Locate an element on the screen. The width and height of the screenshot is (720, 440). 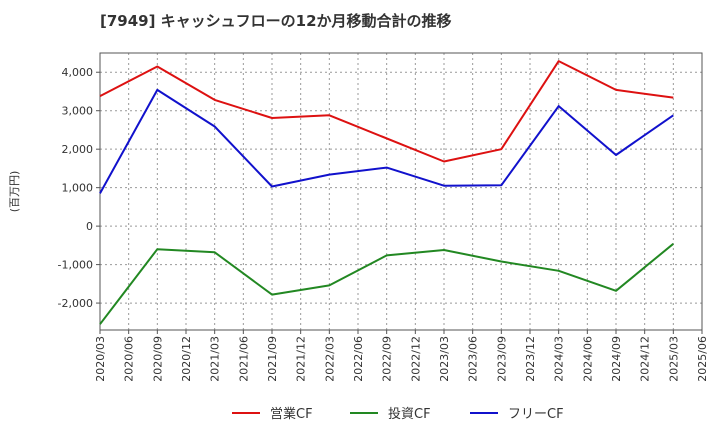
x-tick-label: 2024/12 is located at coordinates (645, 359).